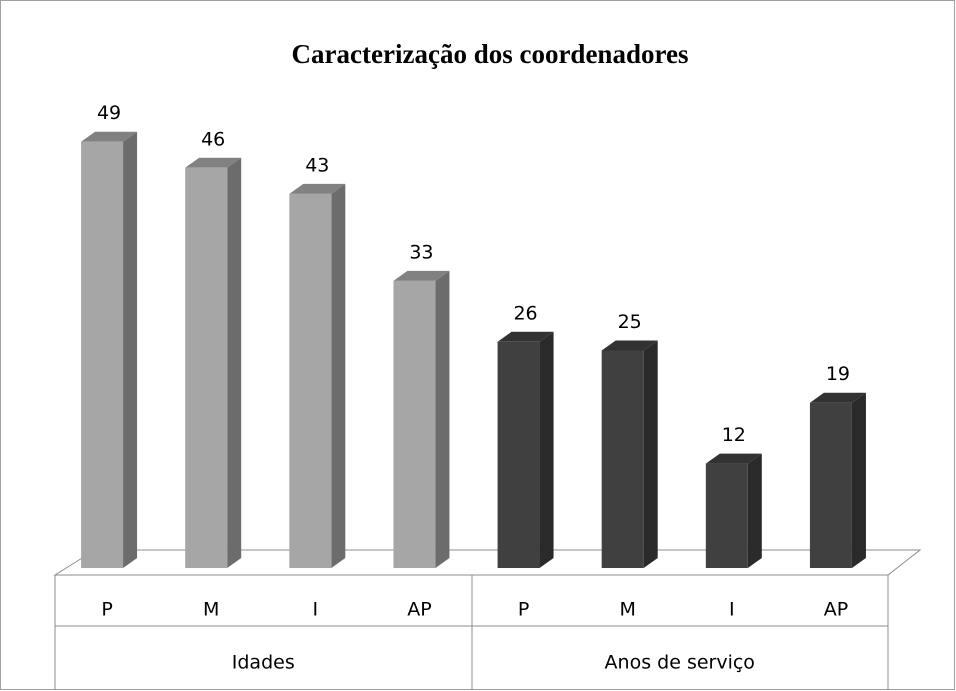  What do you see at coordinates (263, 663) in the screenshot?
I see `group-label: Idades` at bounding box center [263, 663].